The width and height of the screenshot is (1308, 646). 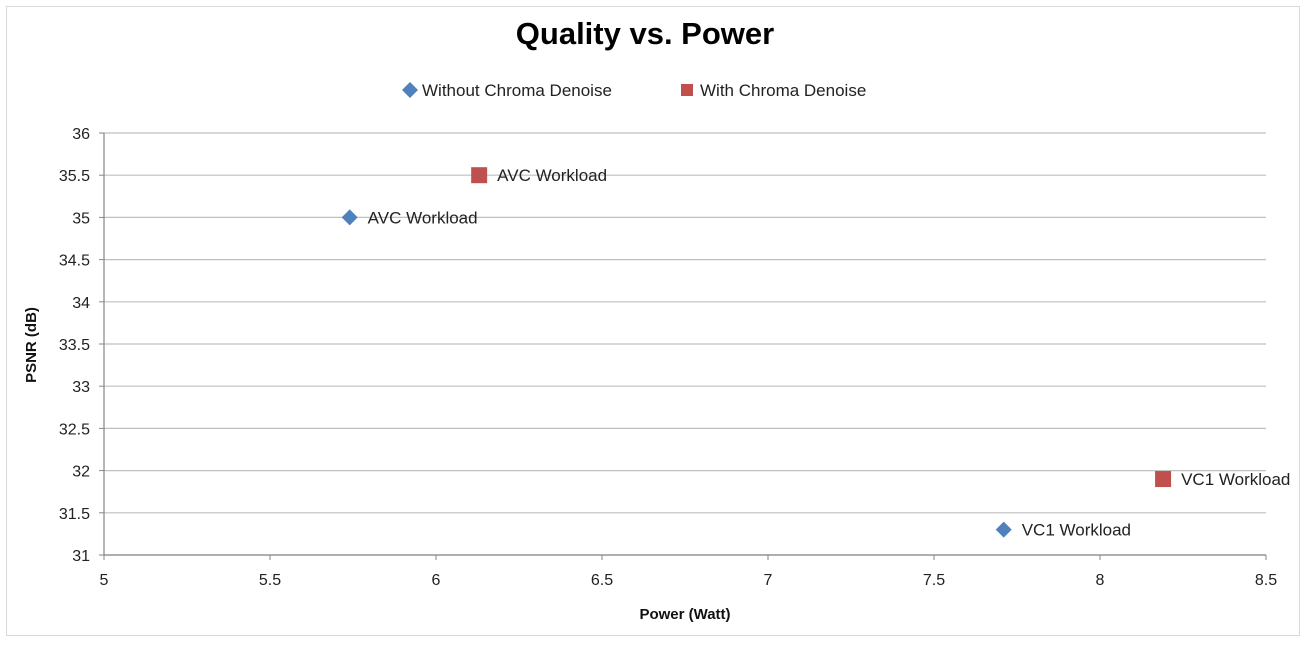 I want to click on y-tick-label: 33.5, so click(x=74, y=345).